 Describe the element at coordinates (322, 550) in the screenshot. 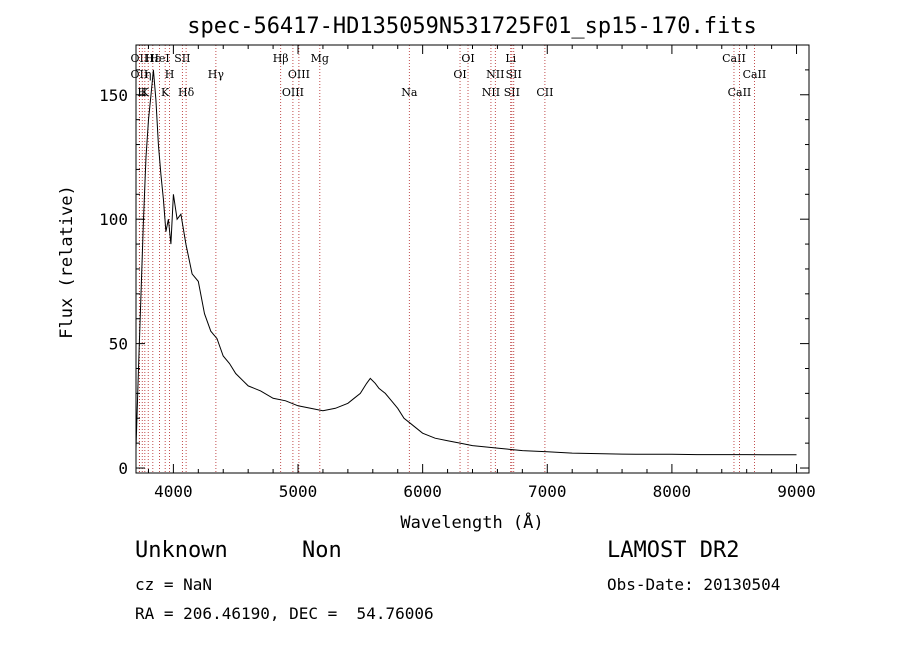

I see `object-subclass: Non` at that location.